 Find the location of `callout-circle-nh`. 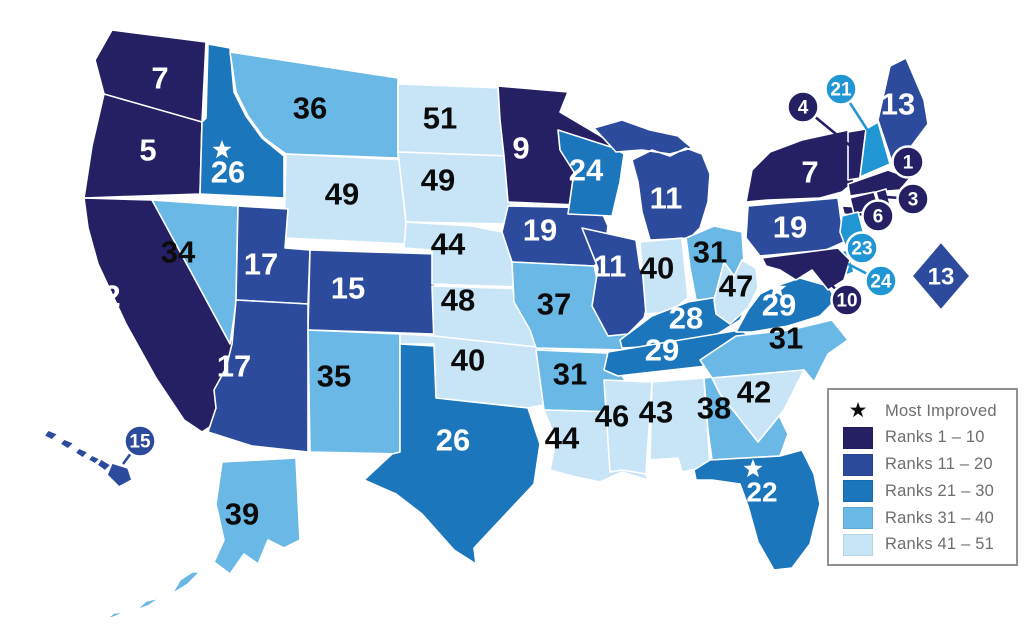

callout-circle-nh is located at coordinates (841, 89).